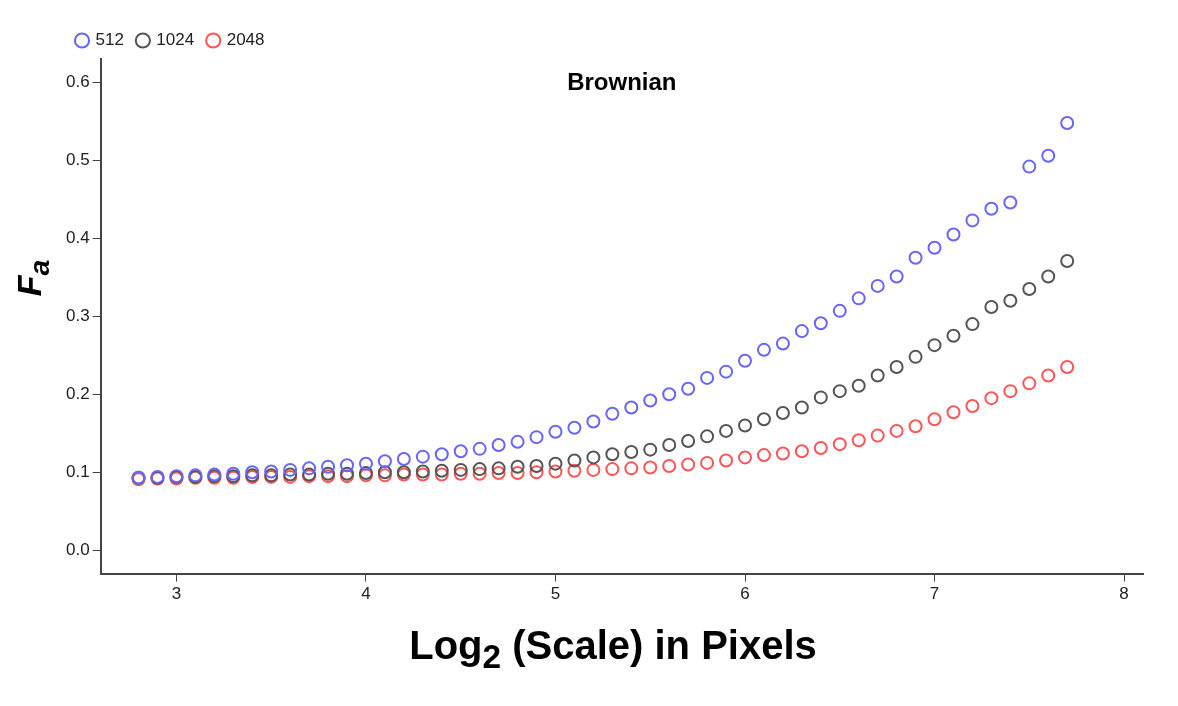  I want to click on legend-label: 2048, so click(245, 40).